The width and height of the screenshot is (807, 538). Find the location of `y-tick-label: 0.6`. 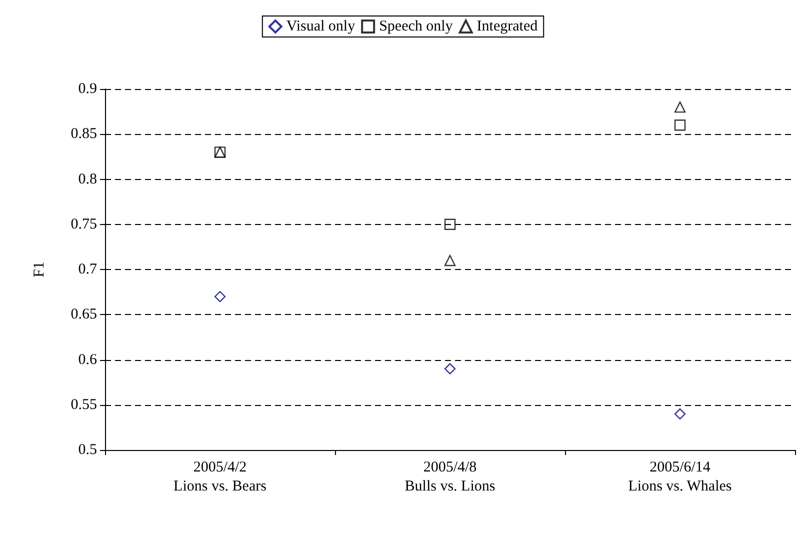

y-tick-label: 0.6 is located at coordinates (88, 360).